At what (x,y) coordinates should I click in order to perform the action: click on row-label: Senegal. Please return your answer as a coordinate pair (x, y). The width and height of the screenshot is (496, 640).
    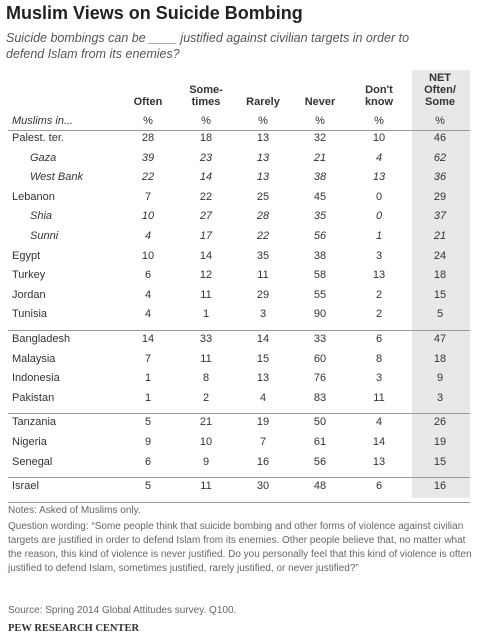
    Looking at the image, I should click on (32, 461).